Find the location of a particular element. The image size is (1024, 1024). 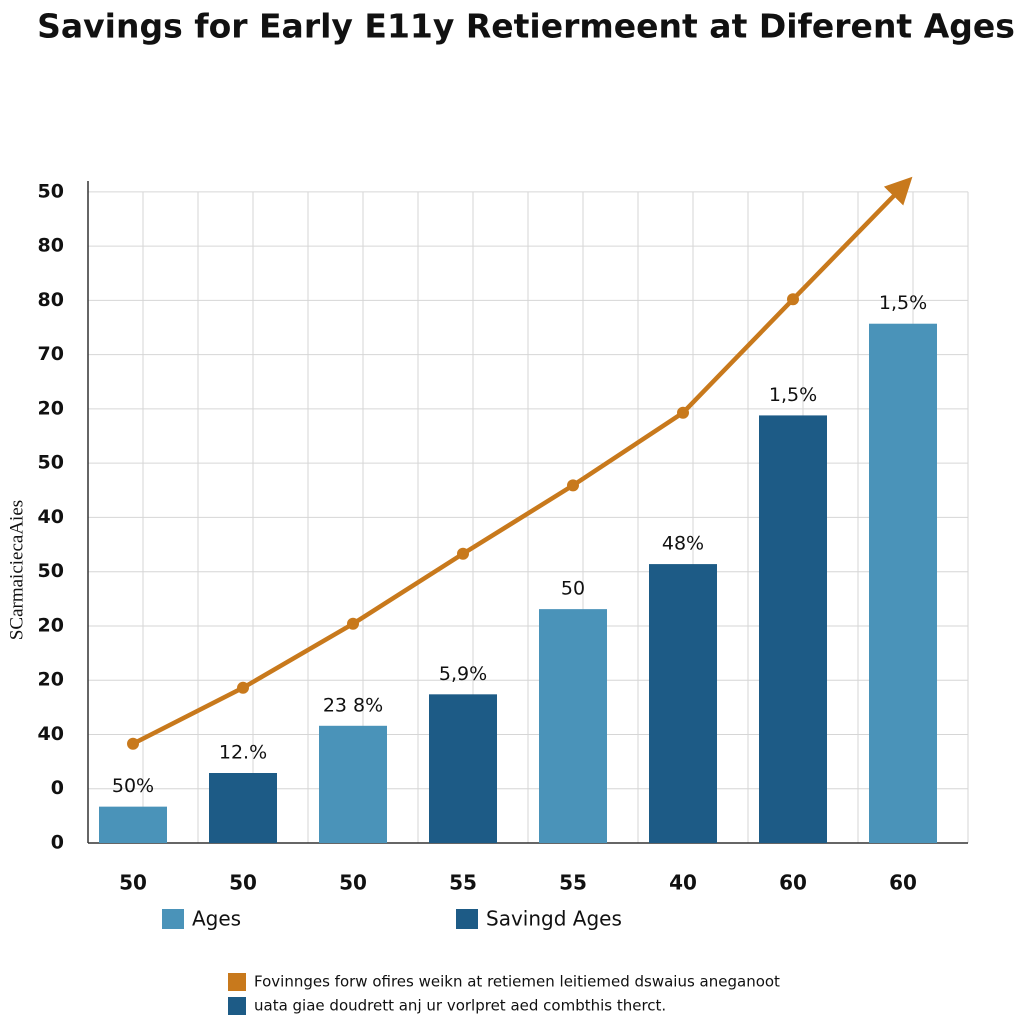

legend-label: Ages is located at coordinates (216, 919).